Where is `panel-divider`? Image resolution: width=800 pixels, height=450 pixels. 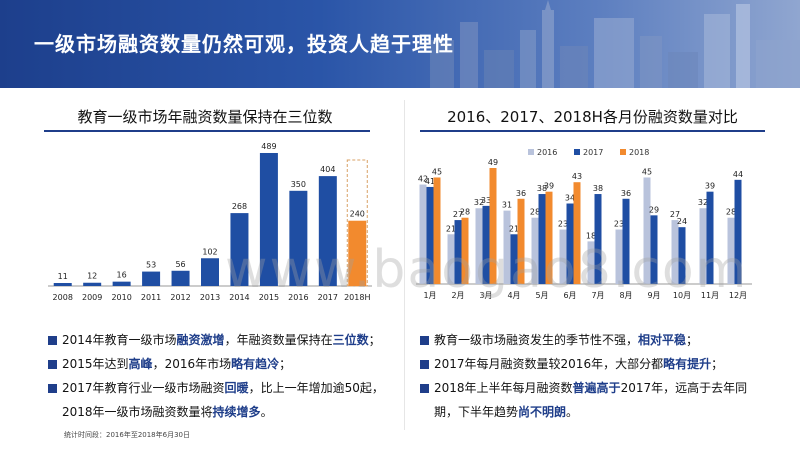
panel-divider is located at coordinates (404, 265).